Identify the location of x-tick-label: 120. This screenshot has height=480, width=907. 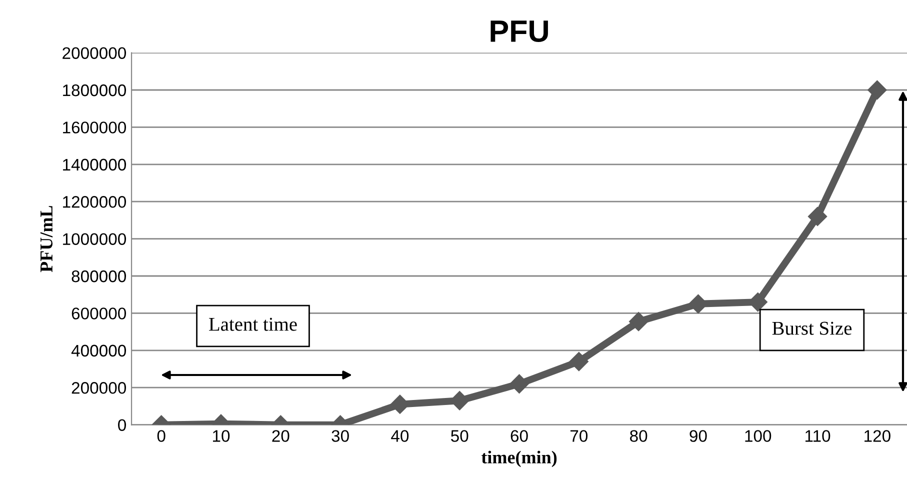
(877, 436).